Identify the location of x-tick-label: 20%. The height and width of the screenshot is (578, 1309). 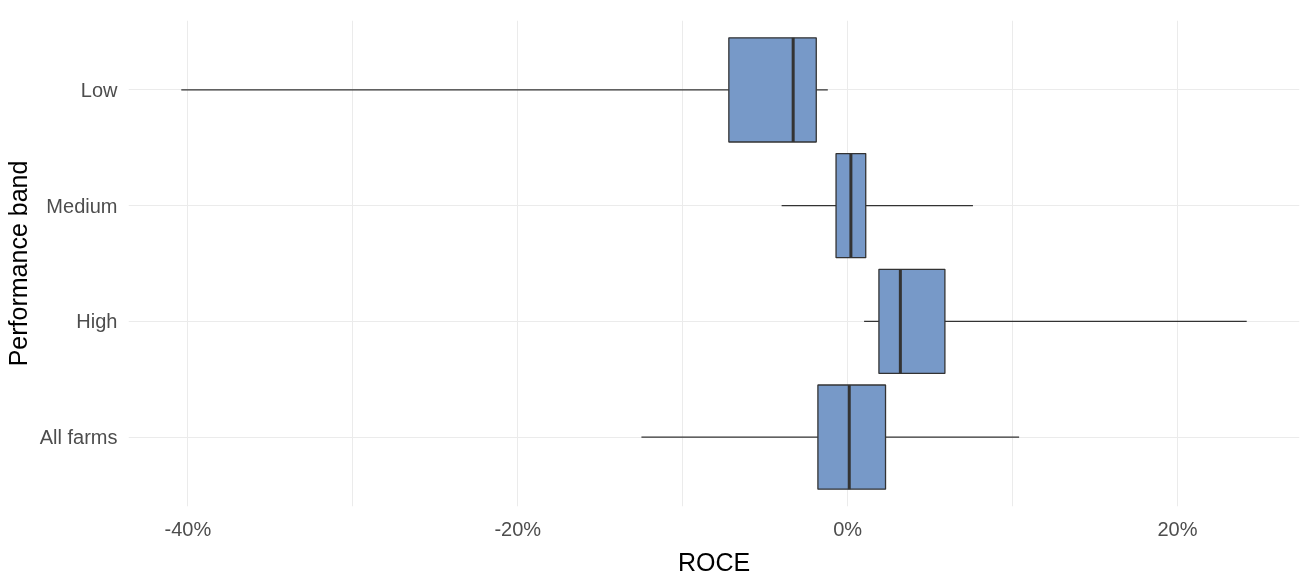
(1177, 528).